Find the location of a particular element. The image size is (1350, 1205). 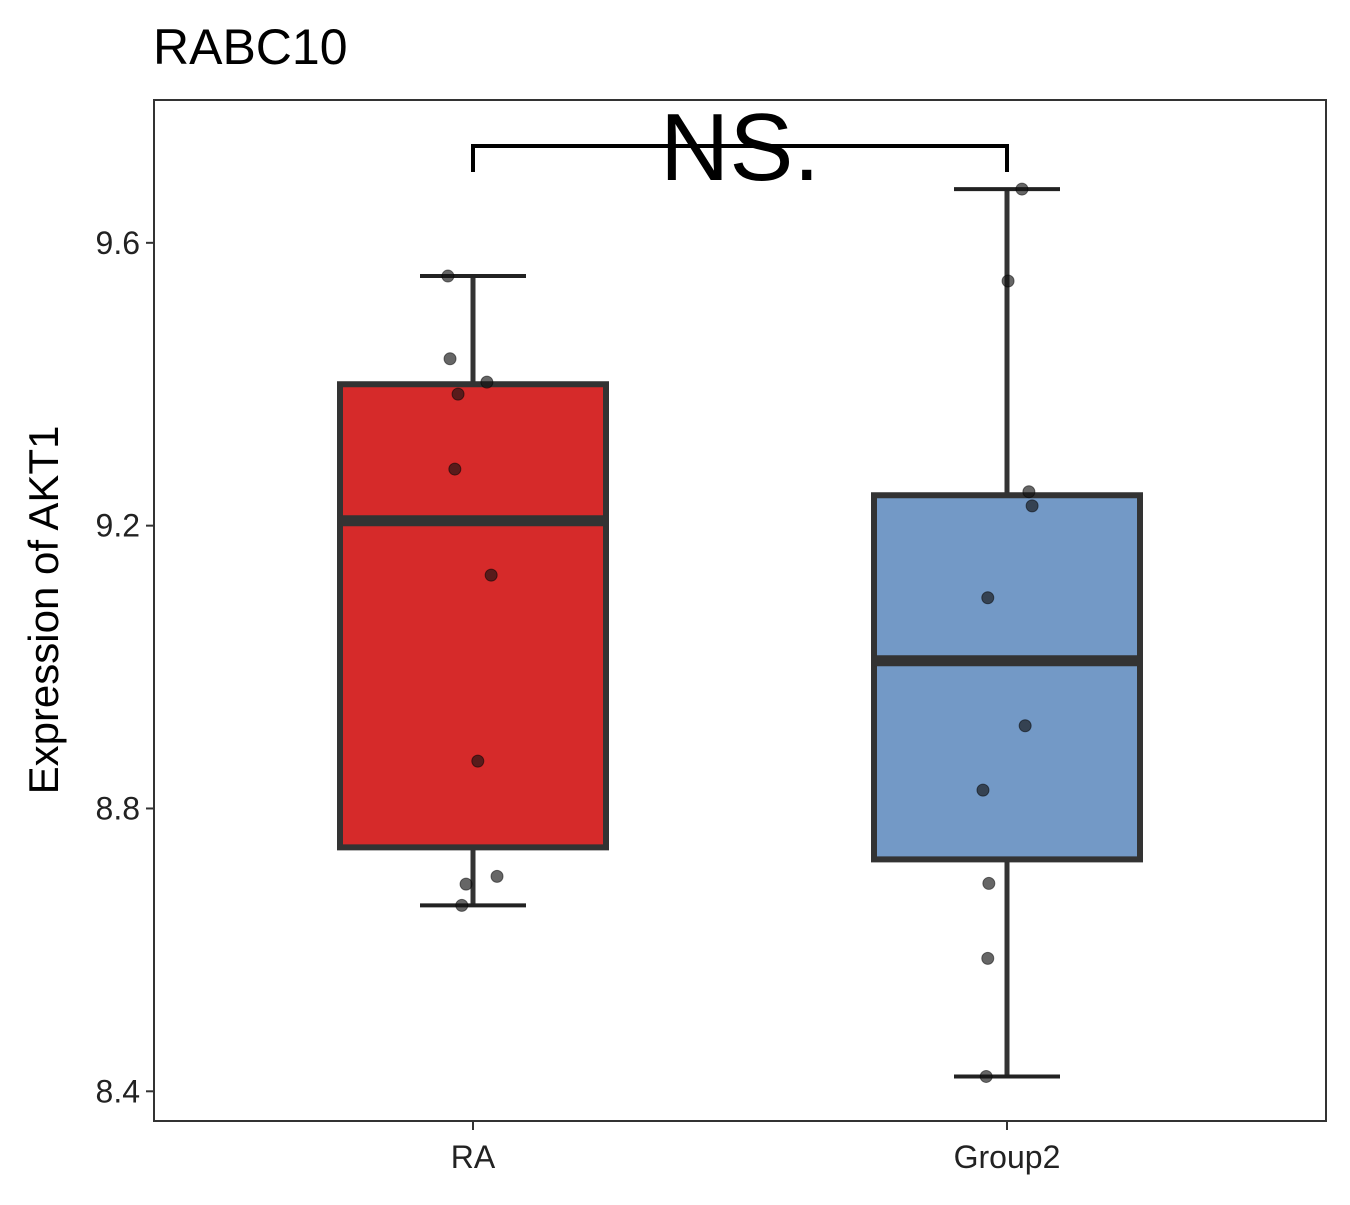

y-tick-label: 8.8 is located at coordinates (118, 808).